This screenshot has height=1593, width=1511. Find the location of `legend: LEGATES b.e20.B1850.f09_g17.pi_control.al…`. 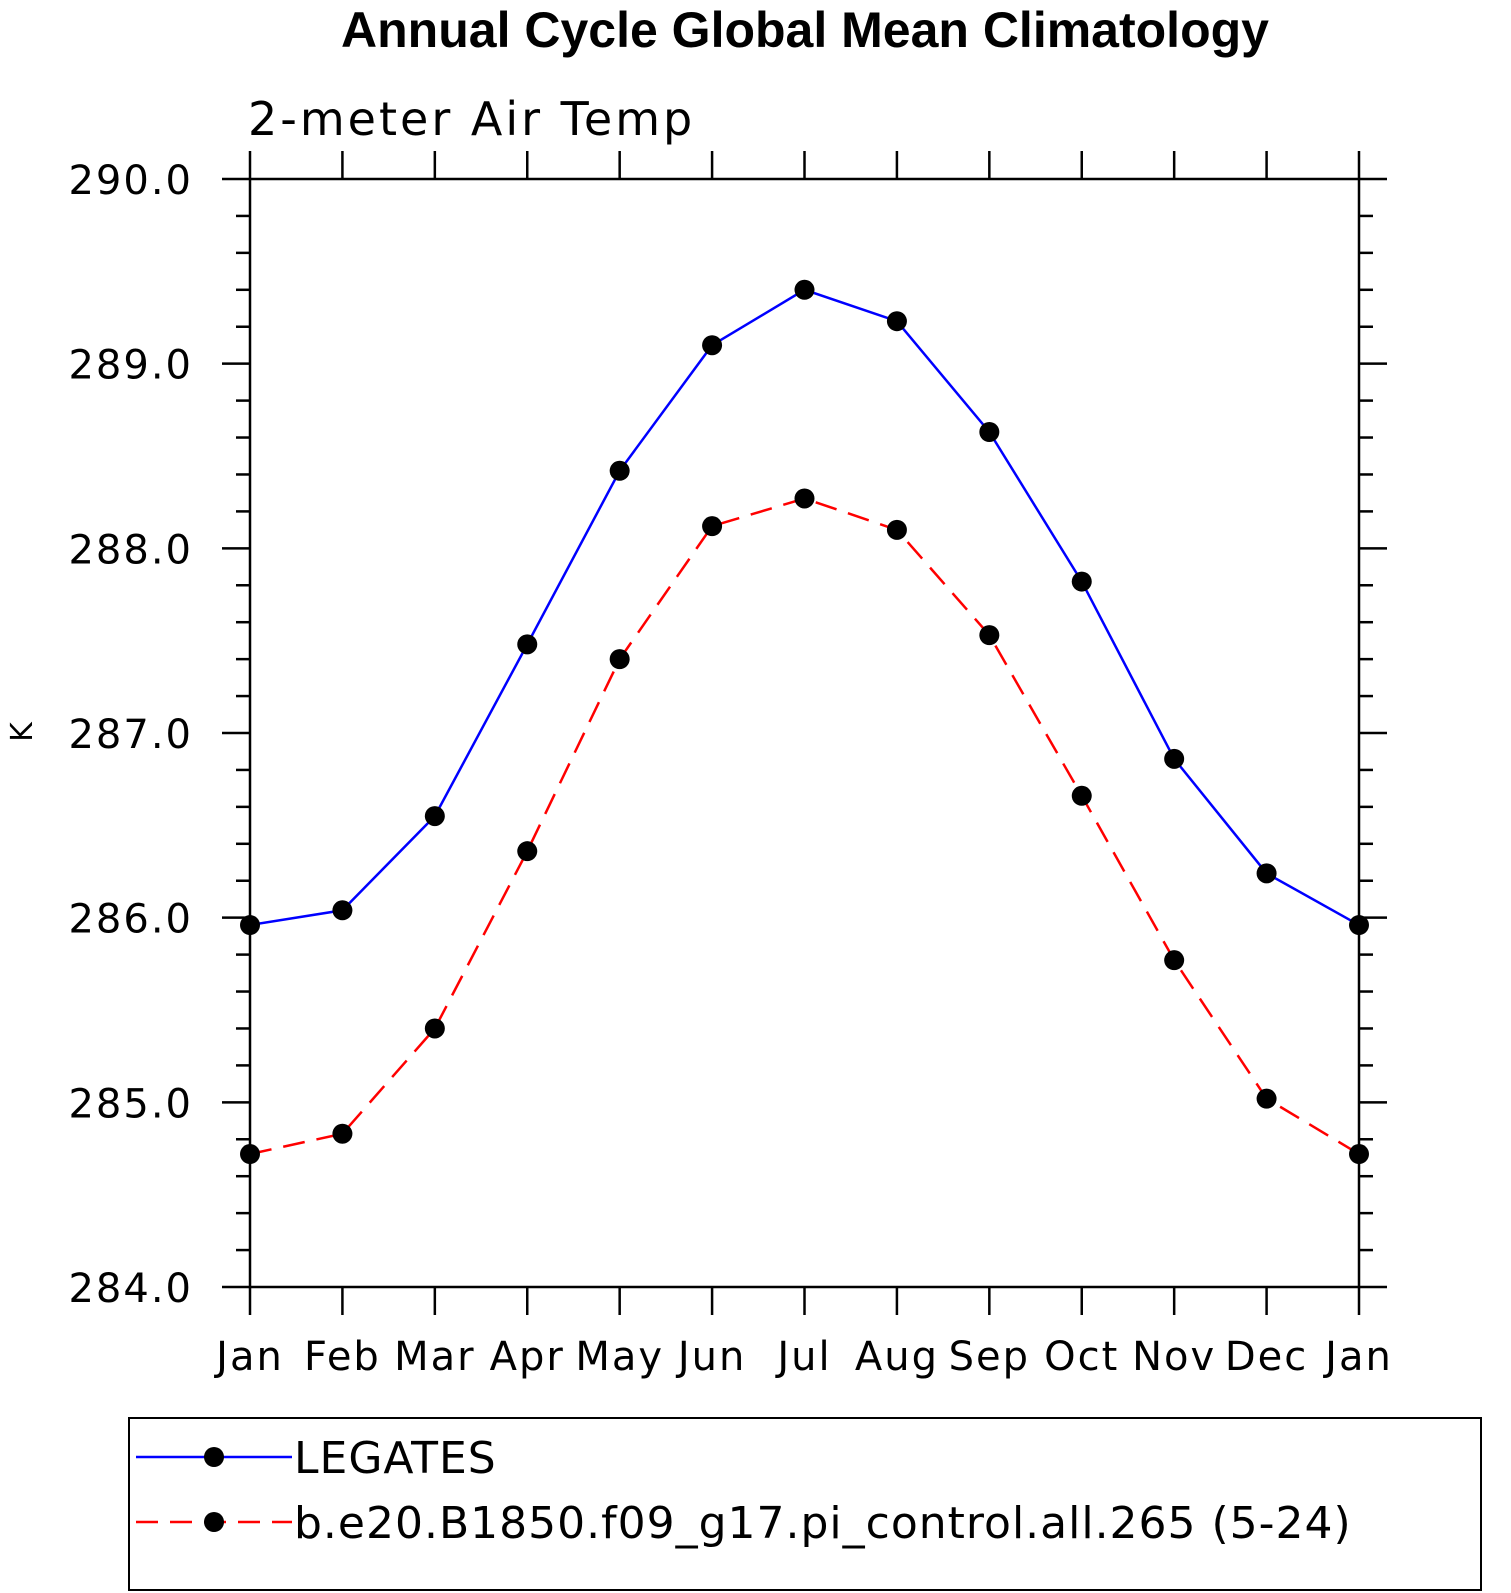

legend: LEGATES b.e20.B1850.f09_g17.pi_control.al… is located at coordinates (805, 1504).